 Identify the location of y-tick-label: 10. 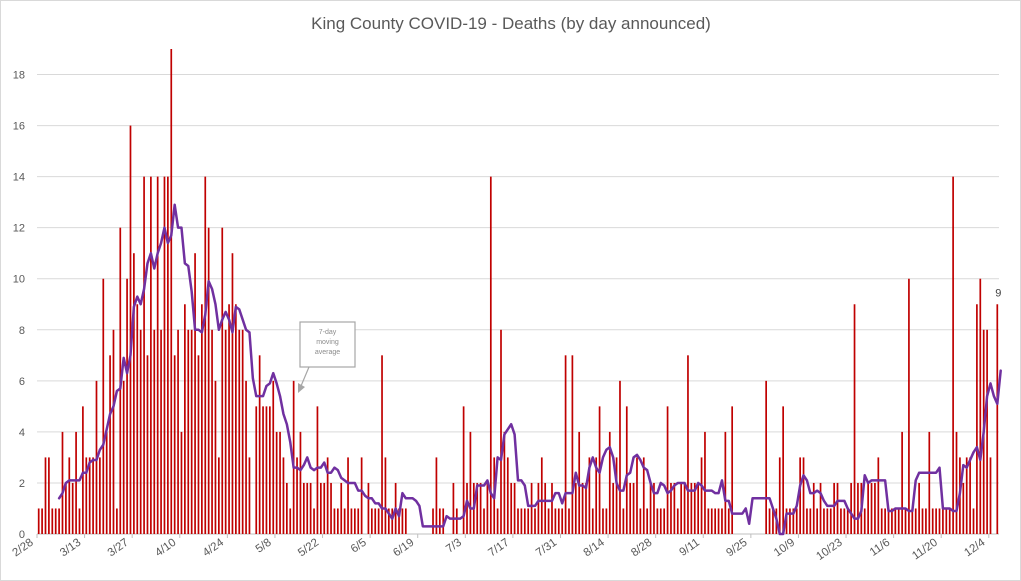
(19, 280).